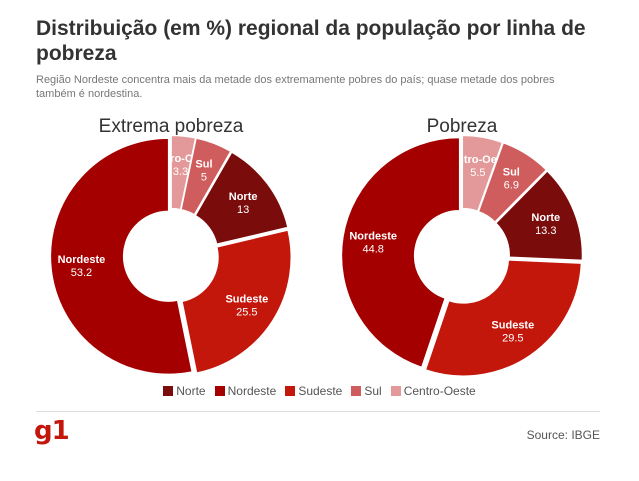 This screenshot has width=639, height=481. Describe the element at coordinates (462, 126) in the screenshot. I see `donut-title: Pobreza` at that location.